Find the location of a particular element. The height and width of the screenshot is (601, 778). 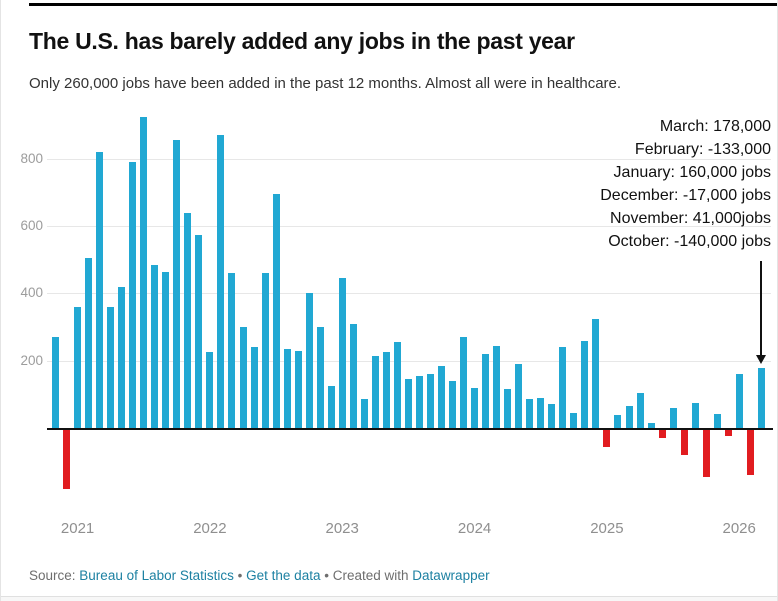

y-axis-label-800: 800 is located at coordinates (31, 158).